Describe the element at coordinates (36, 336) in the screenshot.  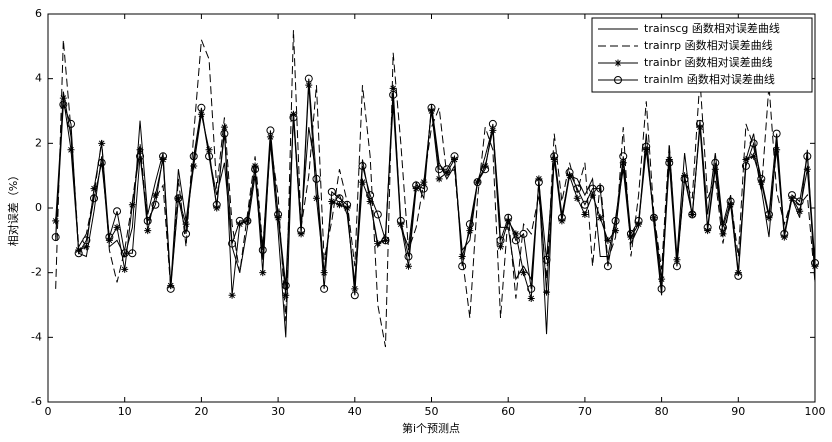
I see `y-tick-label: -4` at that location.